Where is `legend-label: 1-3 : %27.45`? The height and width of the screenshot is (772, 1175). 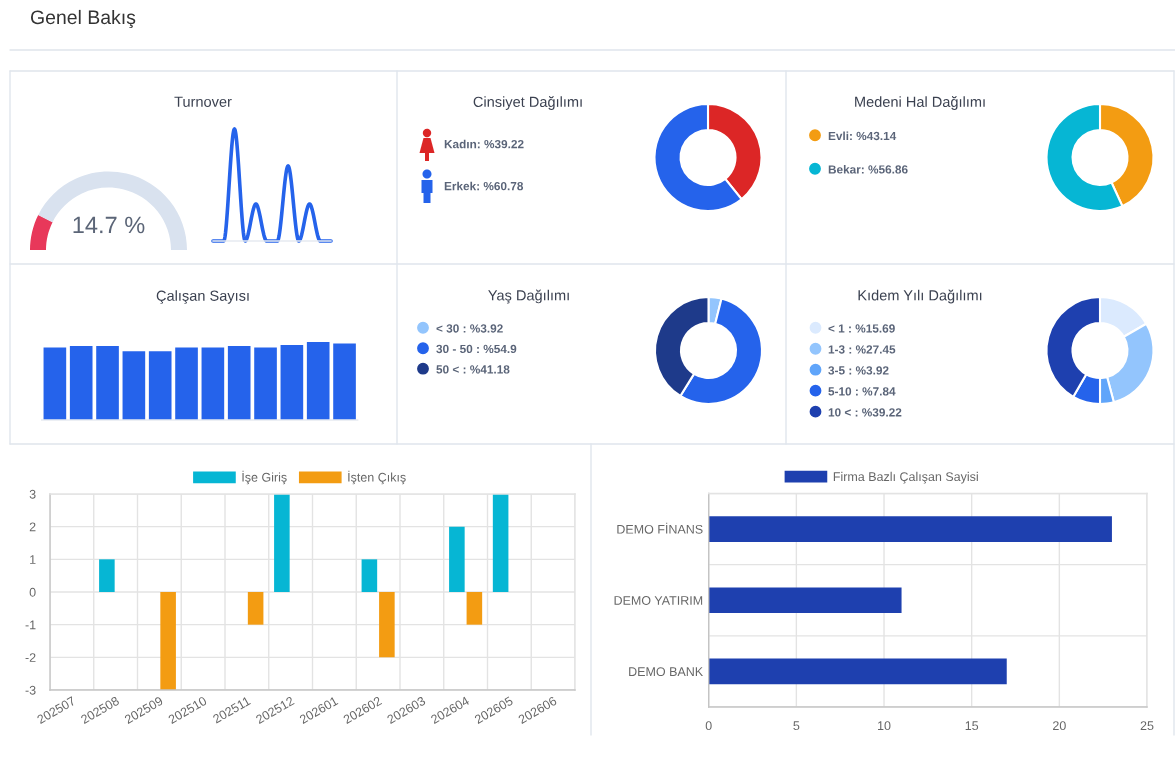
legend-label: 1-3 : %27.45 is located at coordinates (862, 349).